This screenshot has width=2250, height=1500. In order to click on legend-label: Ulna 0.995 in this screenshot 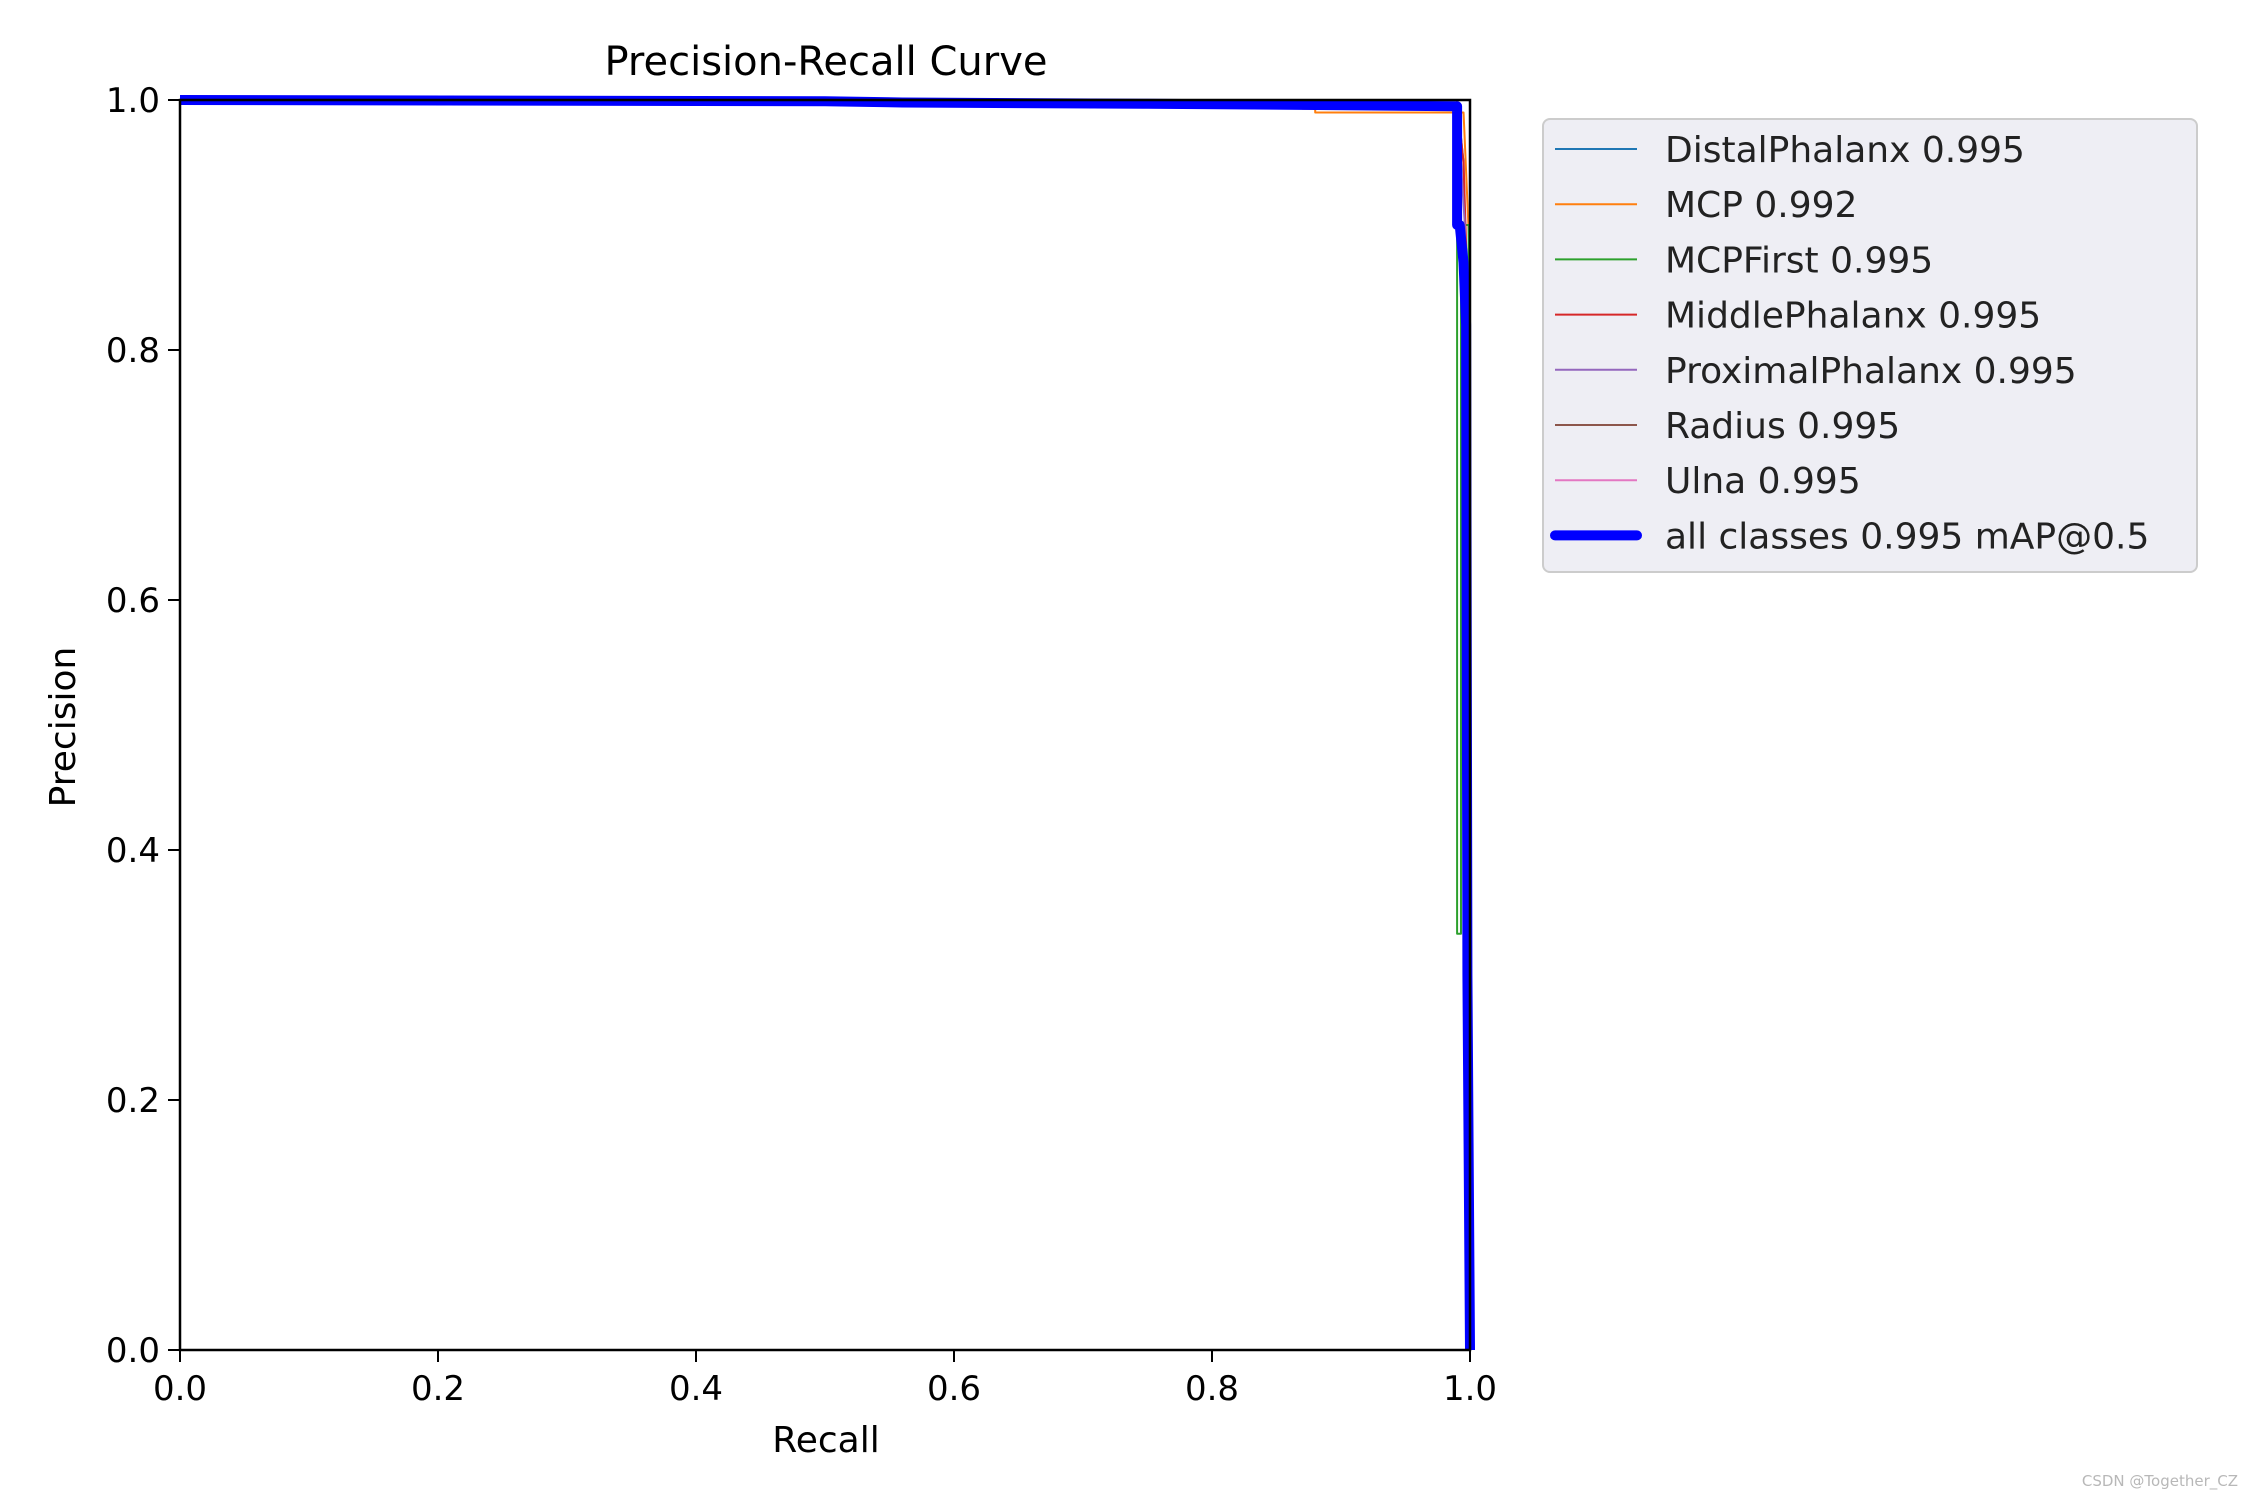, I will do `click(1763, 481)`.